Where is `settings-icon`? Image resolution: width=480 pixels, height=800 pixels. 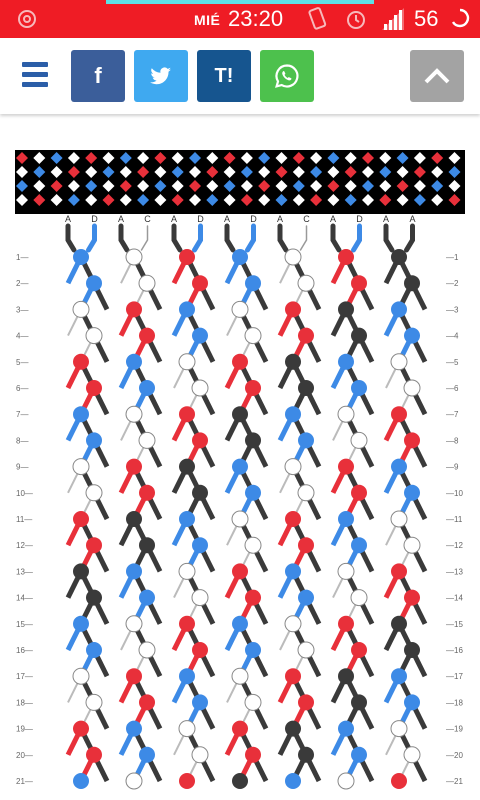 settings-icon is located at coordinates (27, 19).